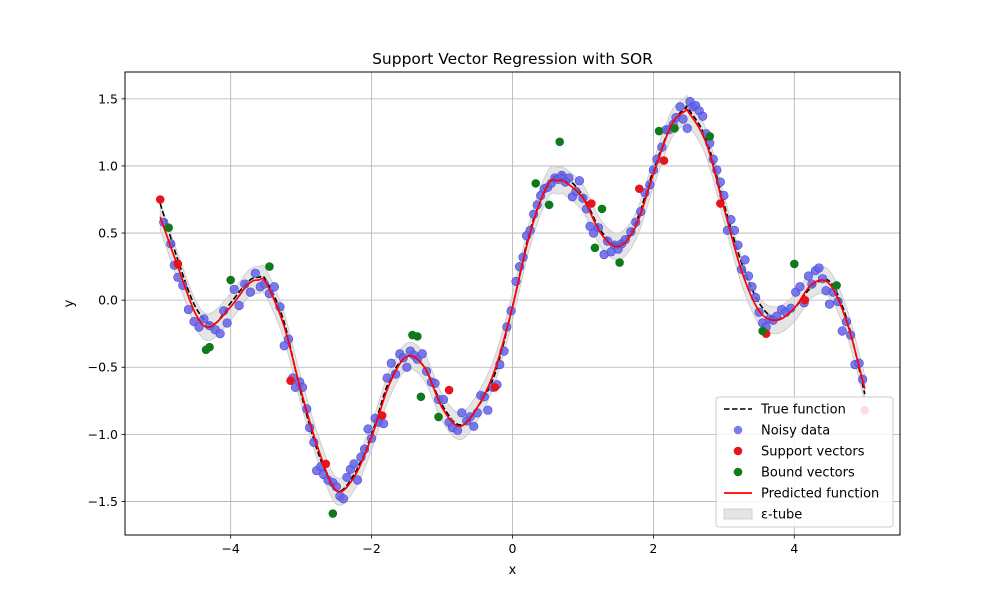 The width and height of the screenshot is (1000, 600). Describe the element at coordinates (738, 514) in the screenshot. I see `legend-swatch-epsilon-tube` at that location.